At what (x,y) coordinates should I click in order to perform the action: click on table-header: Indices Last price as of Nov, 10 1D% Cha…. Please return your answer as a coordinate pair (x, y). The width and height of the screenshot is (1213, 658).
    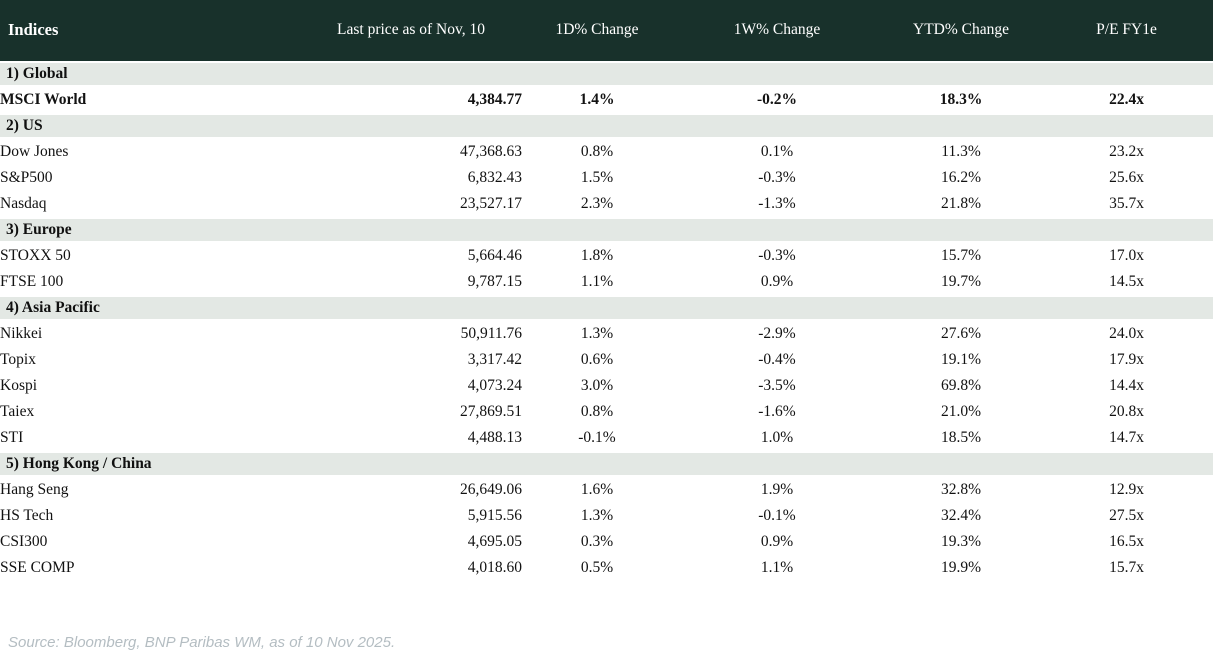
    Looking at the image, I should click on (606, 31).